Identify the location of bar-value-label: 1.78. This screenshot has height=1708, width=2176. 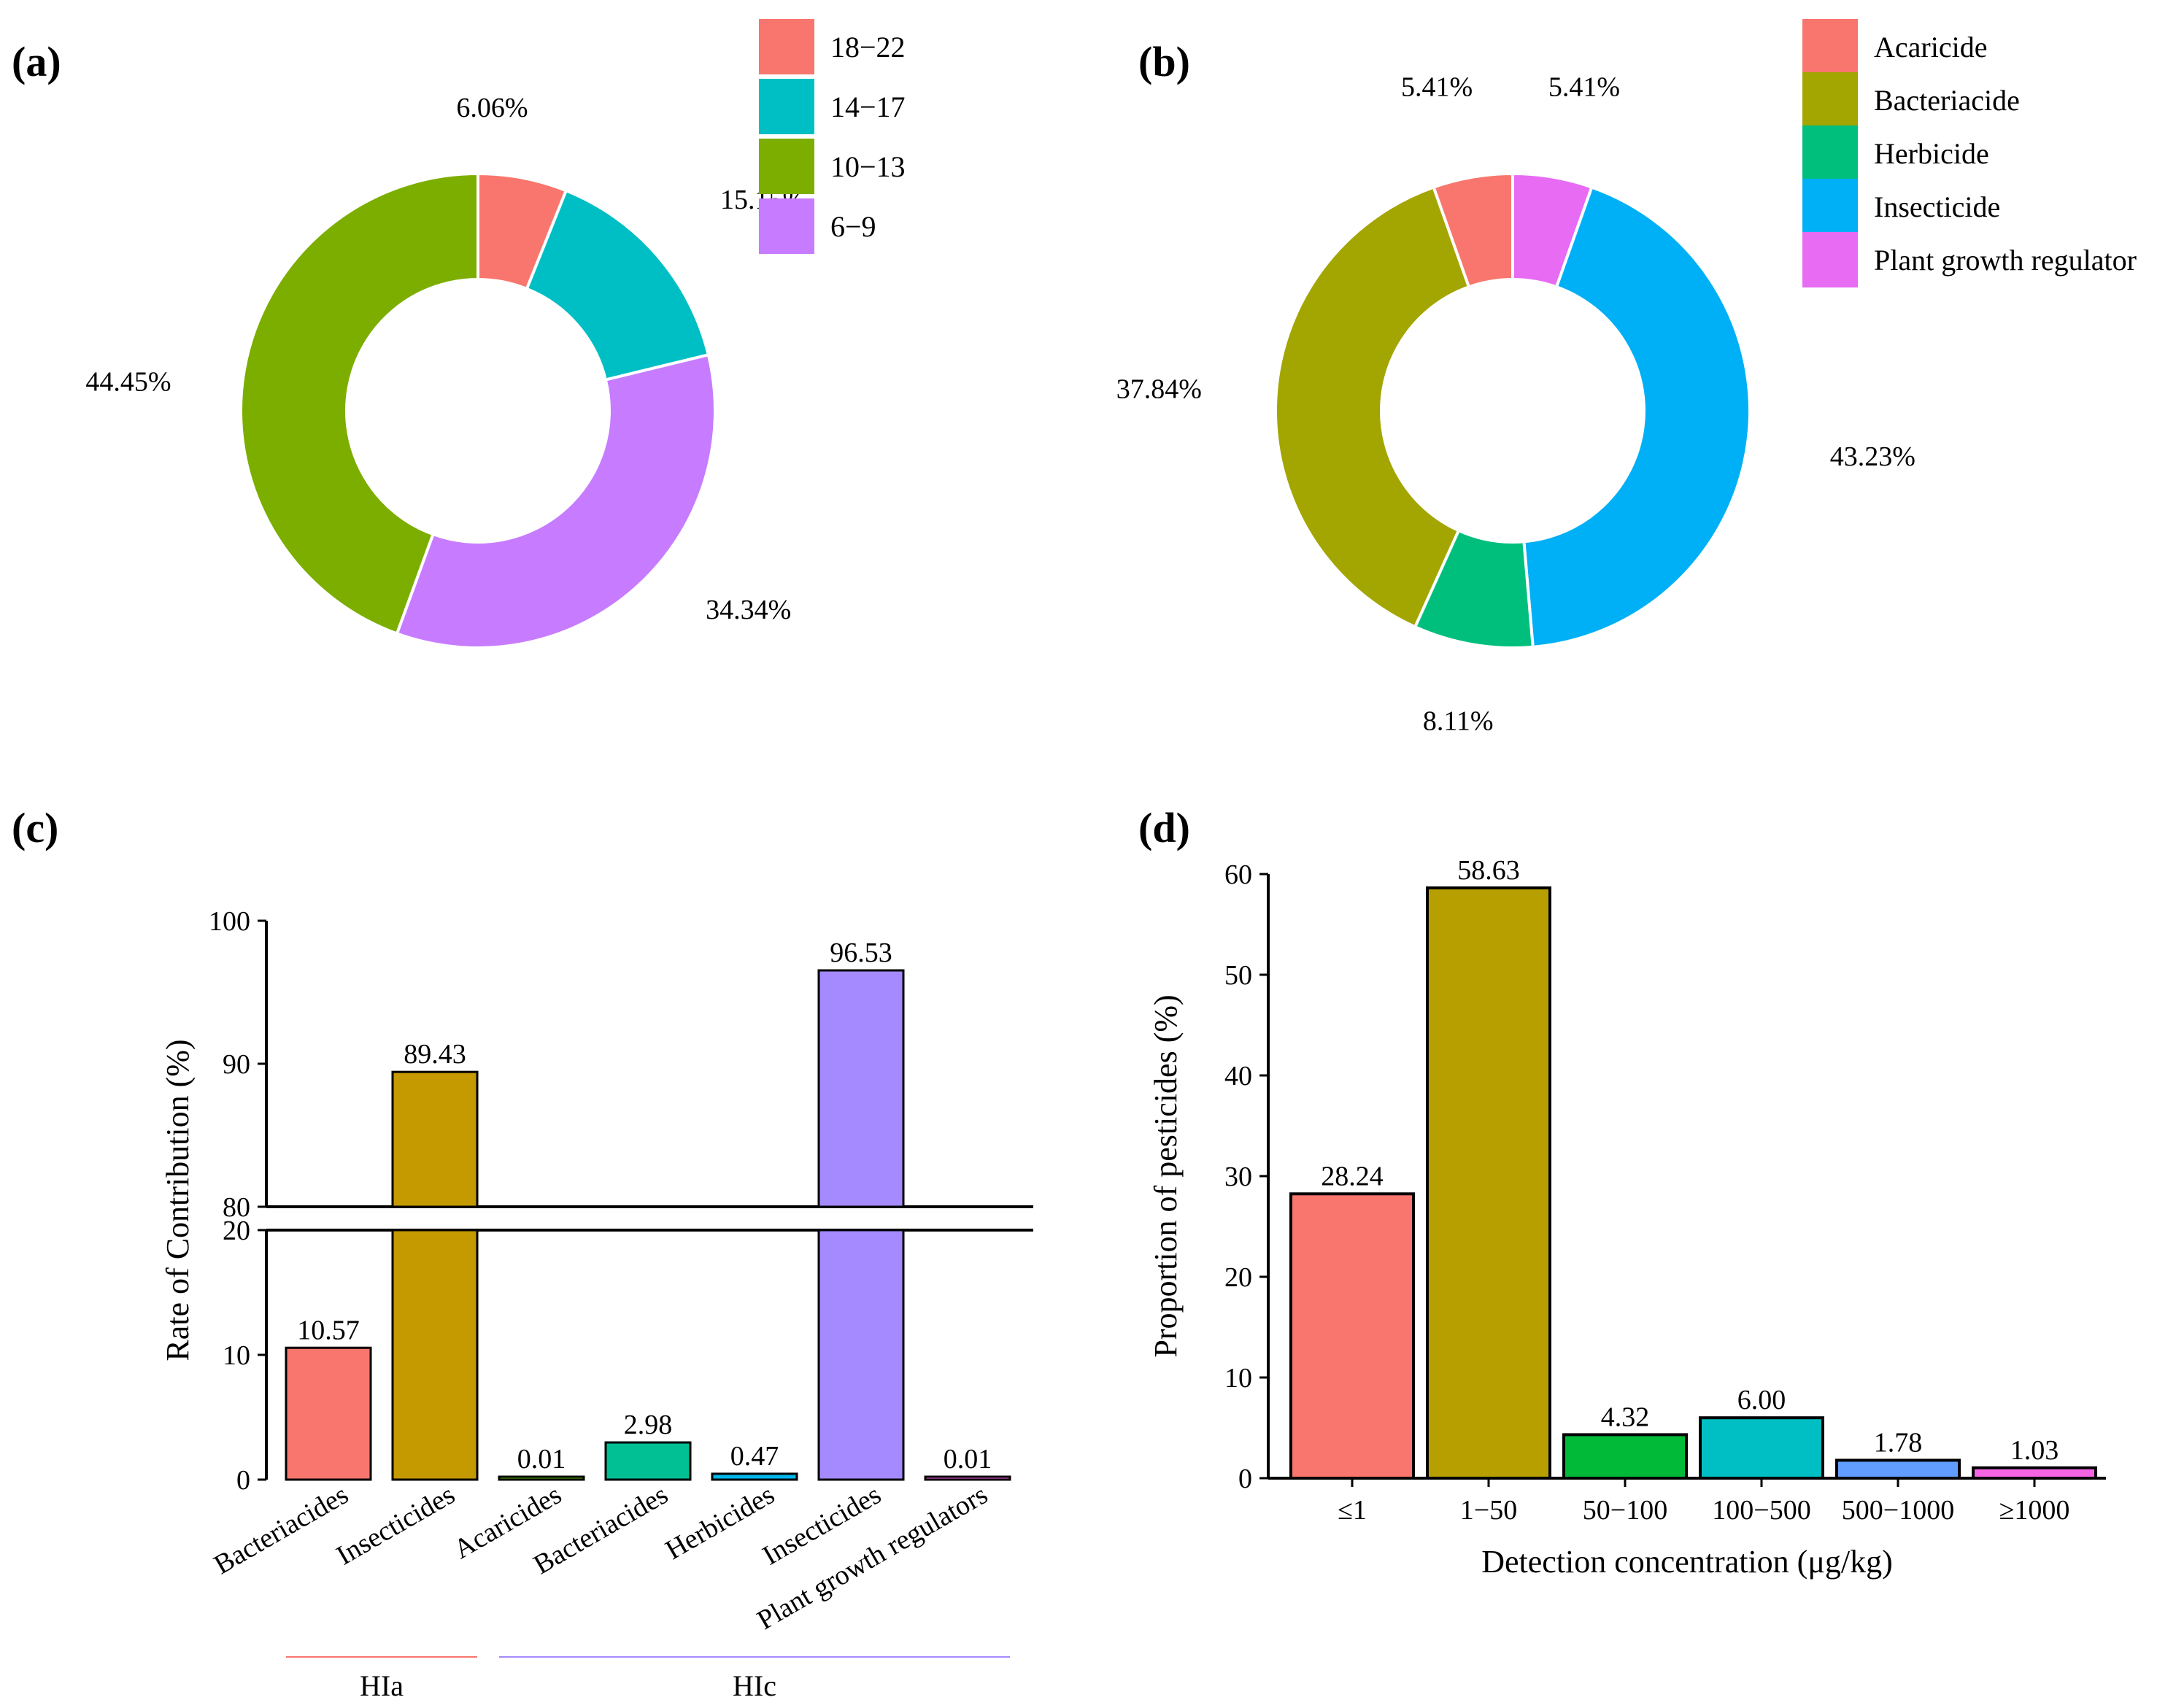
(1898, 1442).